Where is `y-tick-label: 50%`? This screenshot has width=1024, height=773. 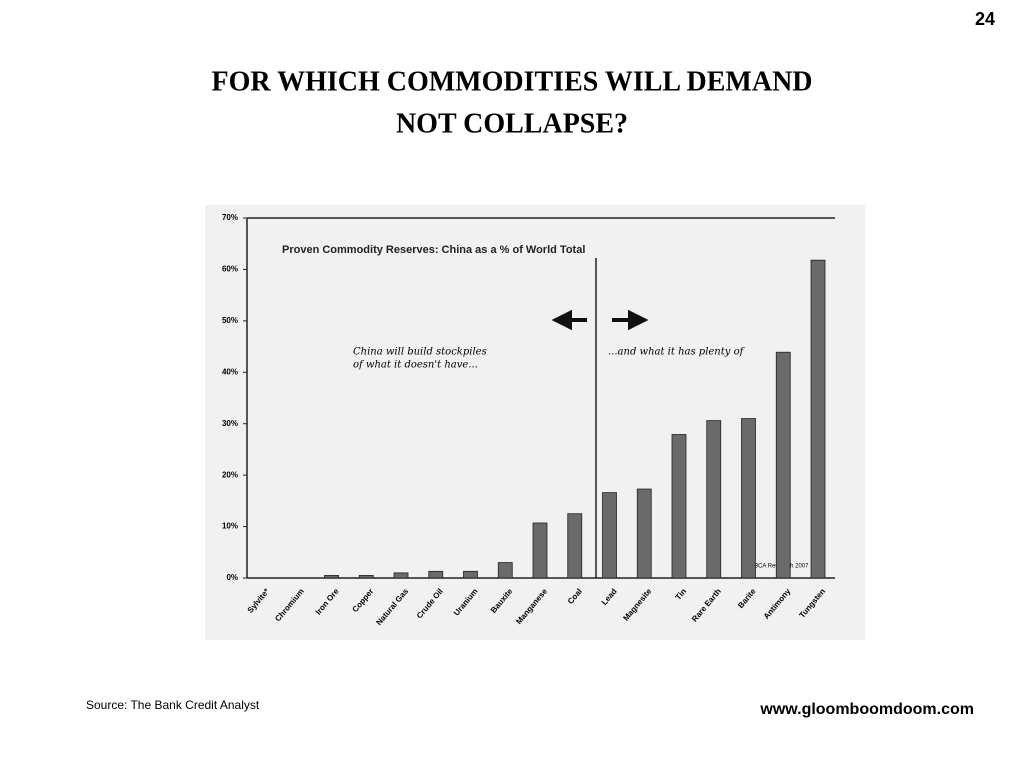
y-tick-label: 50% is located at coordinates (230, 320).